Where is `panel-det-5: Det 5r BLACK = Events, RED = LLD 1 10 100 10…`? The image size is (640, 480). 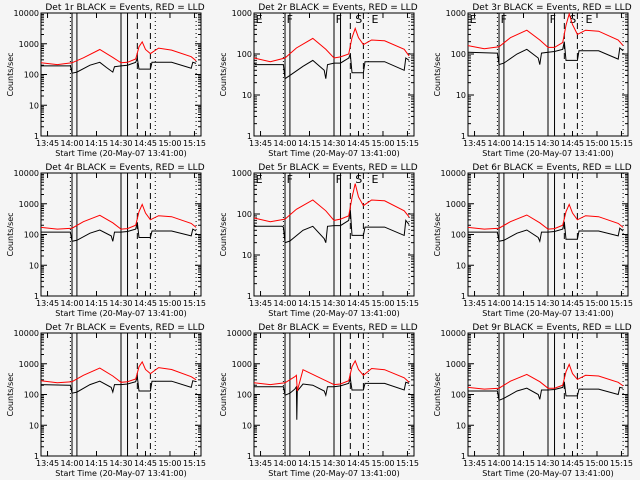 panel-det-5: Det 5r BLACK = Events, RED = LLD 1 10 100 10… is located at coordinates (319, 240).